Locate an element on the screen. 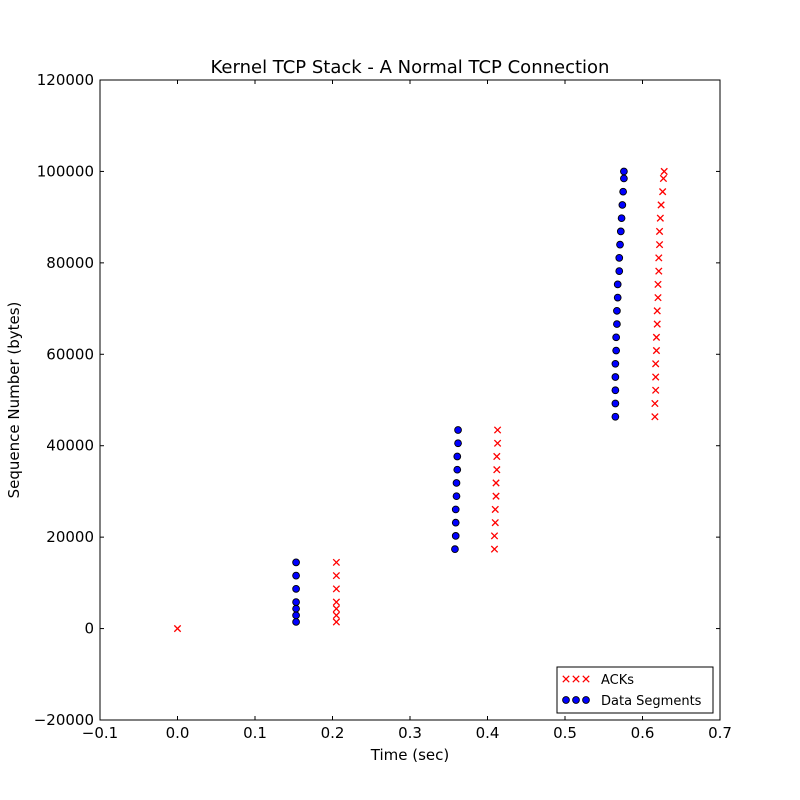 This screenshot has width=800, height=800. y-tick-label: 60000 is located at coordinates (70, 354).